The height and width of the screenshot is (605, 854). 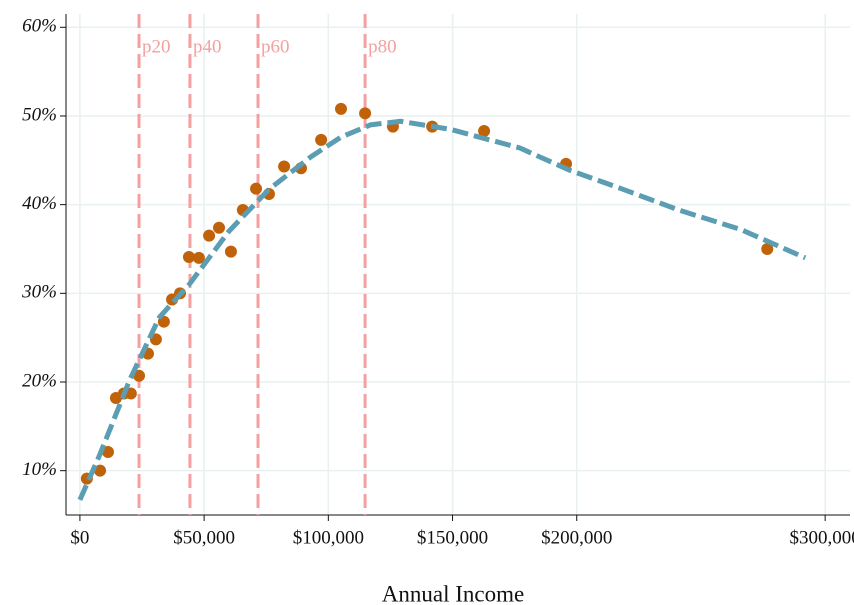 What do you see at coordinates (452, 537) in the screenshot?
I see `x-tick-label: $150,000` at bounding box center [452, 537].